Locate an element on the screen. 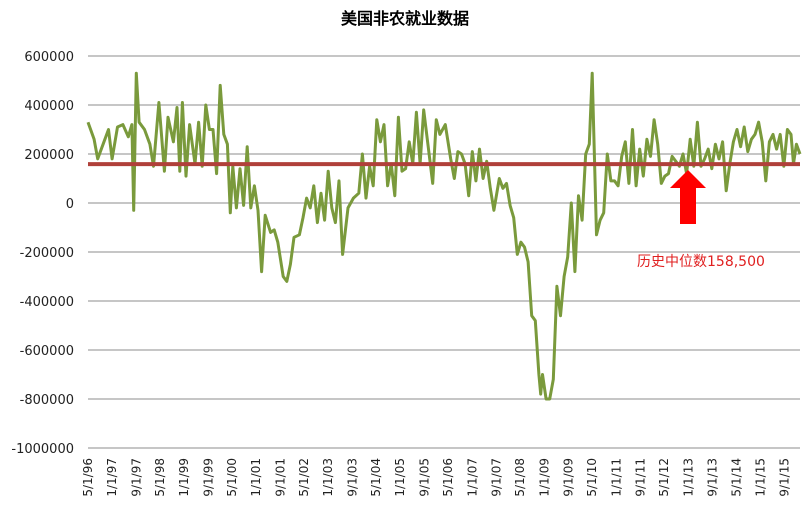 This screenshot has width=811, height=520. y-tick-label: -400000 is located at coordinates (47, 302).